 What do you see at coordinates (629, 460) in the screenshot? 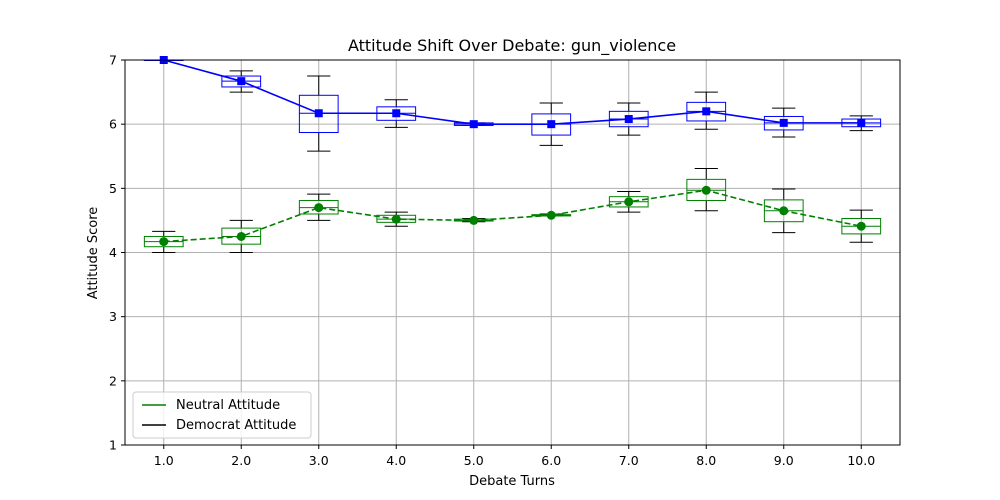
I see `x-tick-label: 7.0` at bounding box center [629, 460].